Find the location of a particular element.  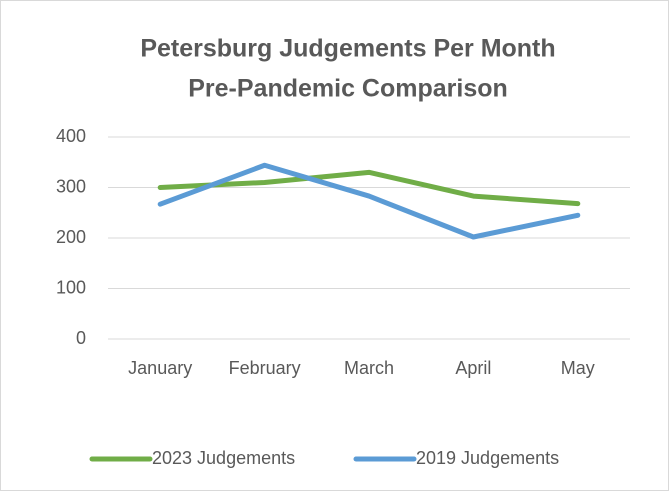

x-tick-label: April is located at coordinates (473, 368).